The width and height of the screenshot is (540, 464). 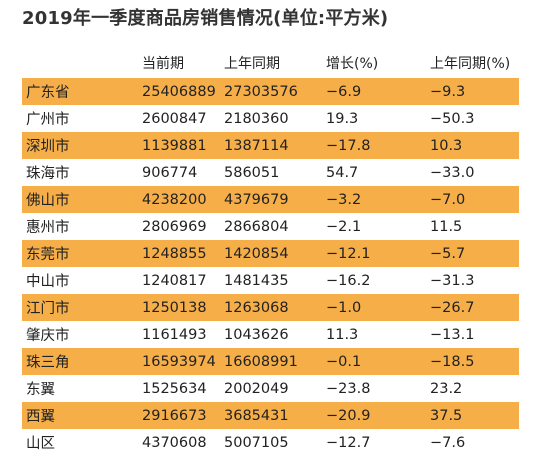 I want to click on row-last-growth: −7.6, so click(x=448, y=442).